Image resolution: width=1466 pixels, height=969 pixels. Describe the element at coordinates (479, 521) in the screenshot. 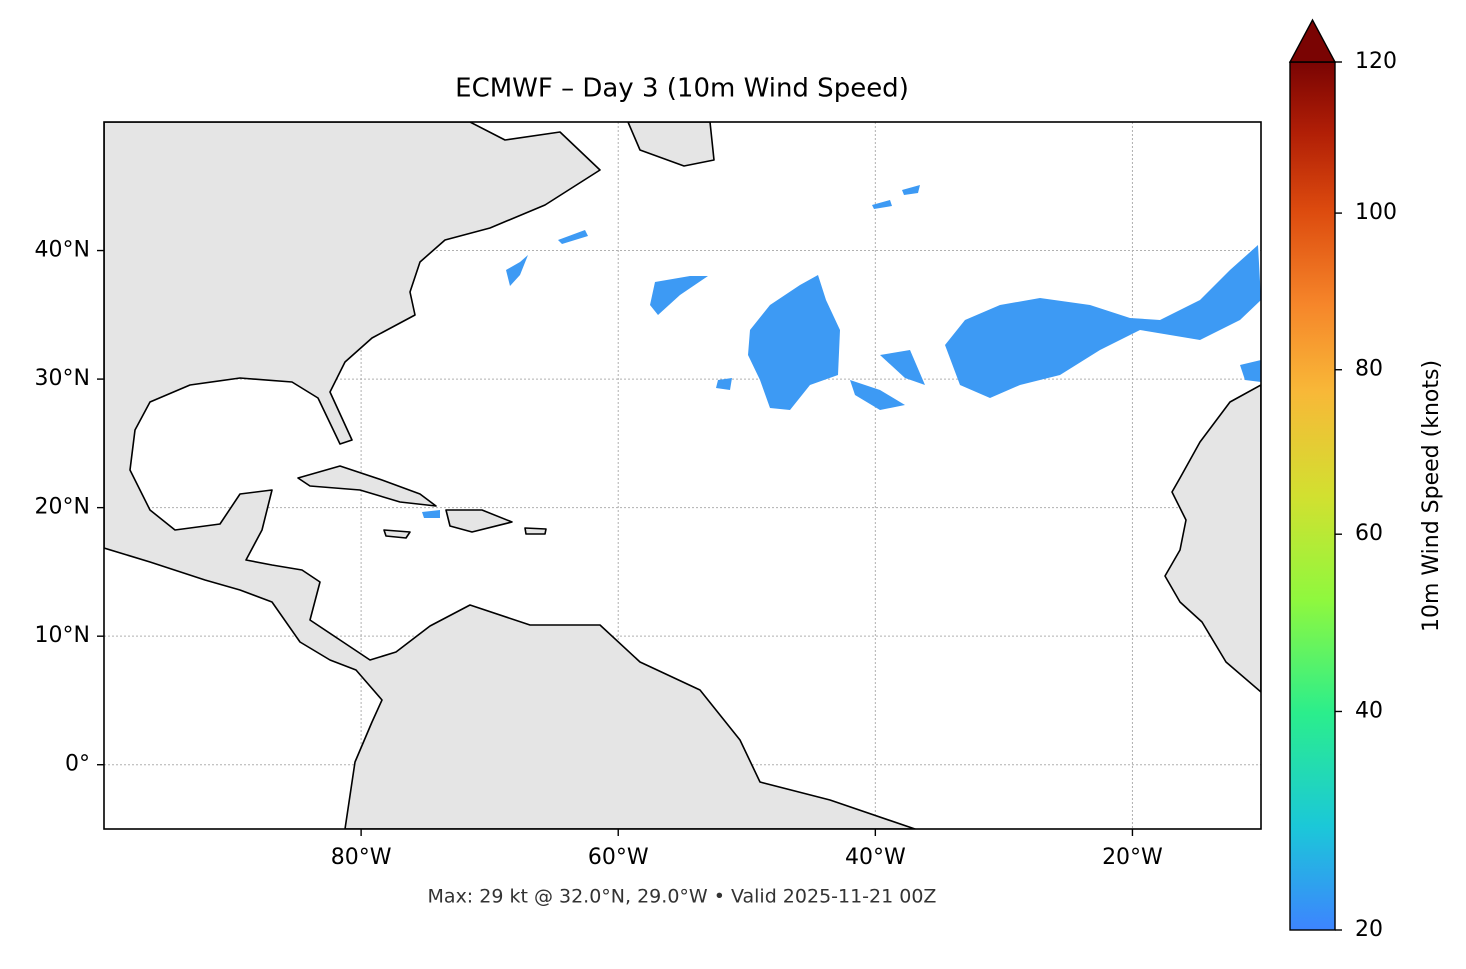

I see `hispaniola` at that location.